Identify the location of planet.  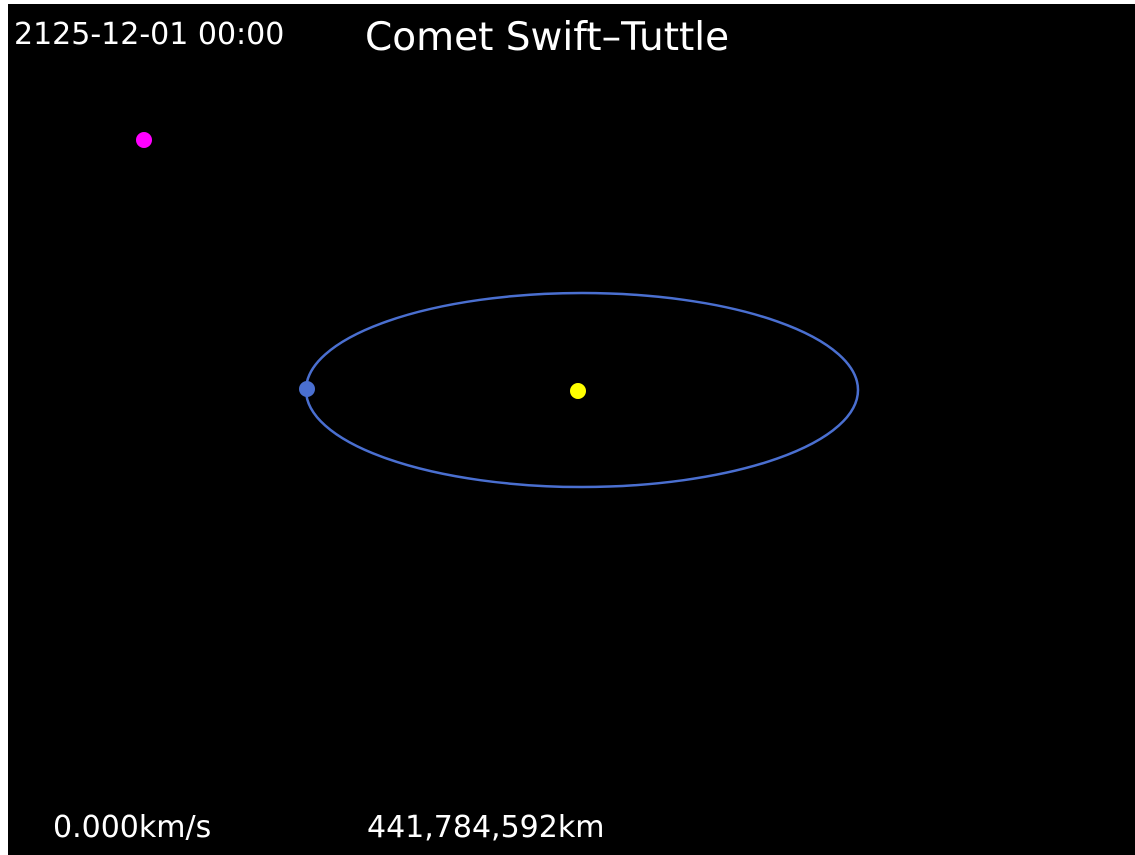
(144, 140).